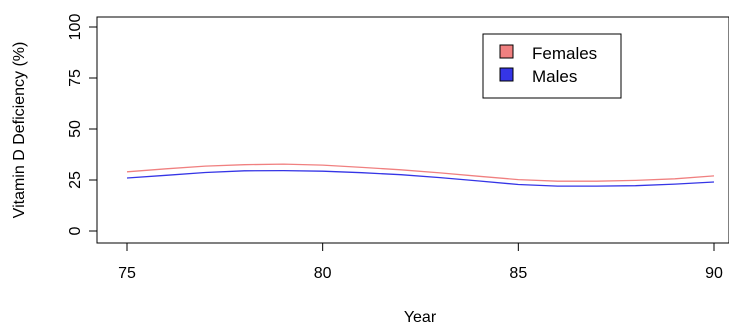 The width and height of the screenshot is (729, 328). Describe the element at coordinates (75, 180) in the screenshot. I see `y-tick-label: 25` at that location.